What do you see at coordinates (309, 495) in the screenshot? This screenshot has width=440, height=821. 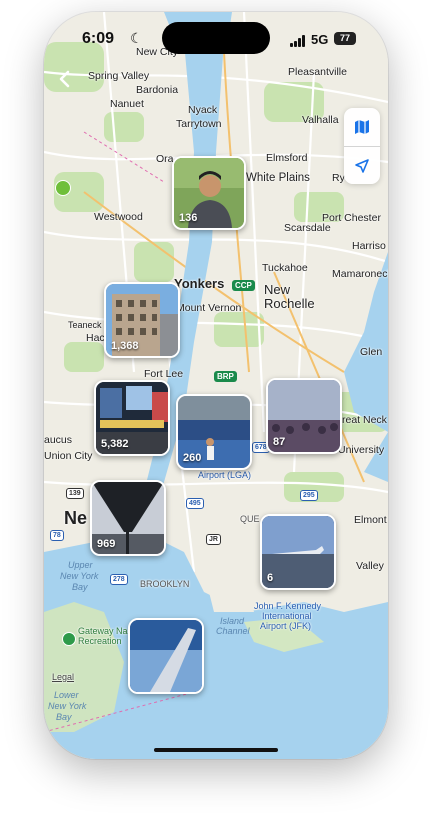 I see `highway-shield-295: 295` at bounding box center [309, 495].